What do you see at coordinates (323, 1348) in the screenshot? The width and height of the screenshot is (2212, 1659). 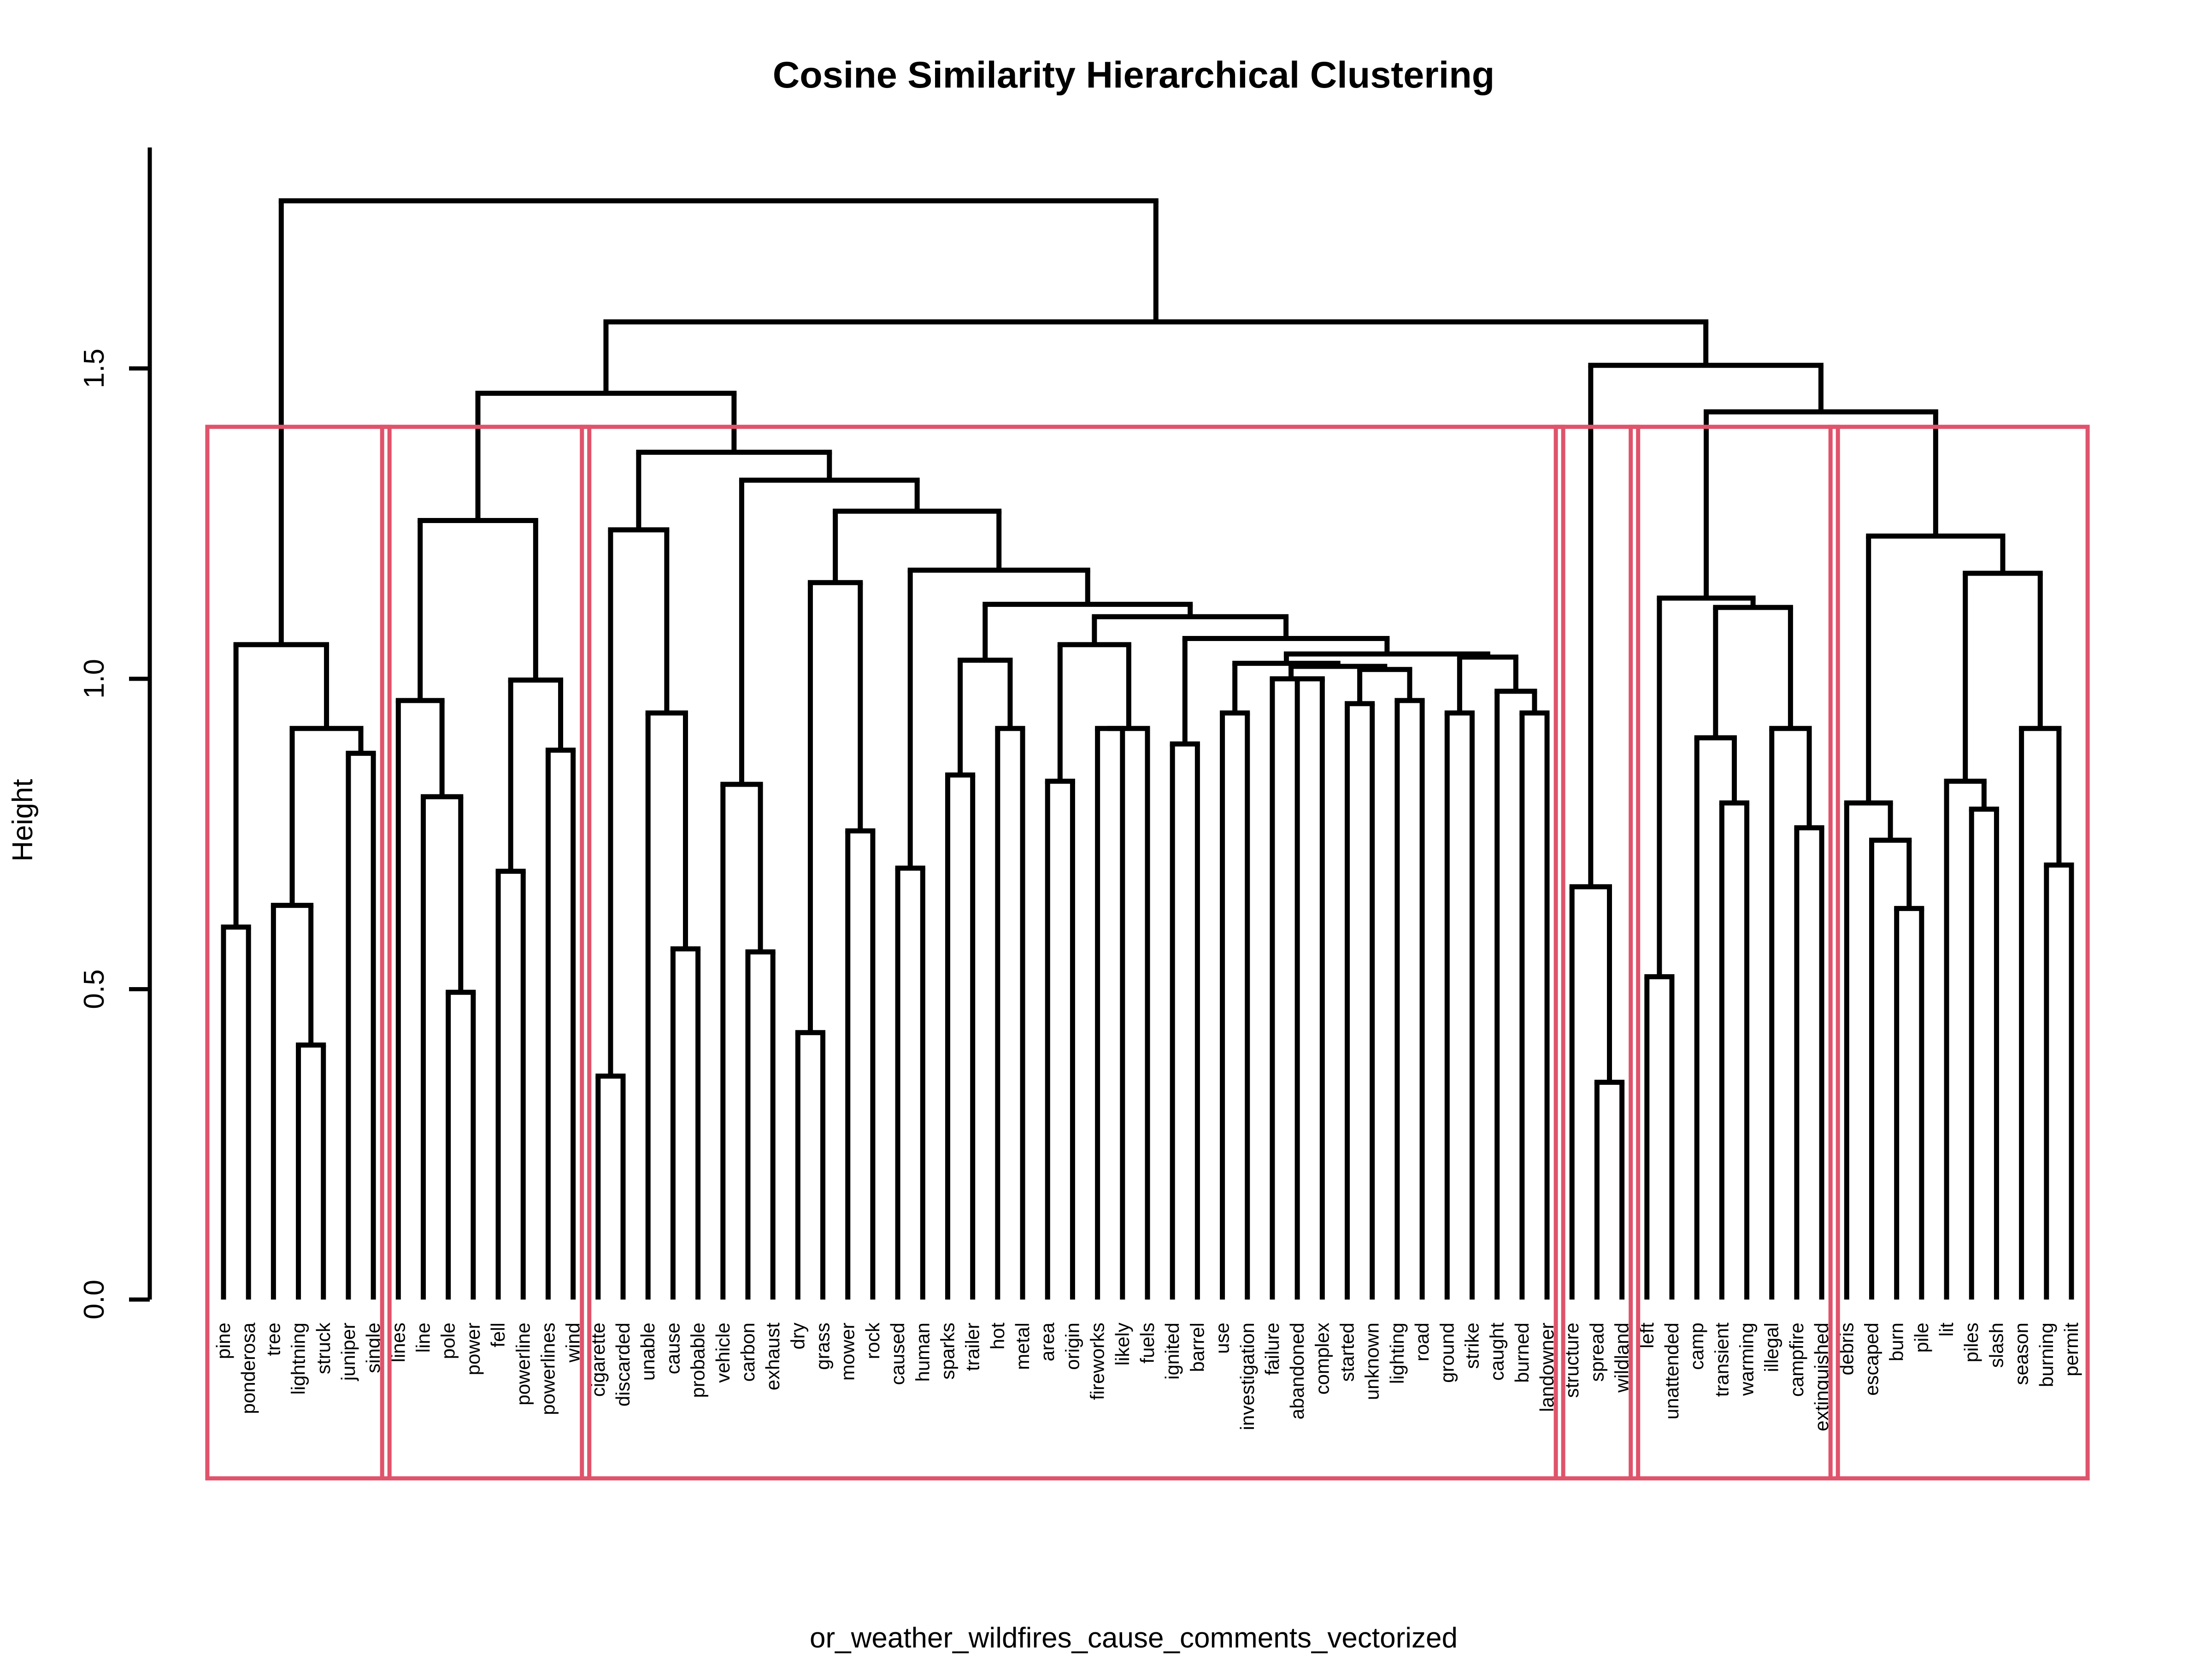 I see `leaf-label: struck` at bounding box center [323, 1348].